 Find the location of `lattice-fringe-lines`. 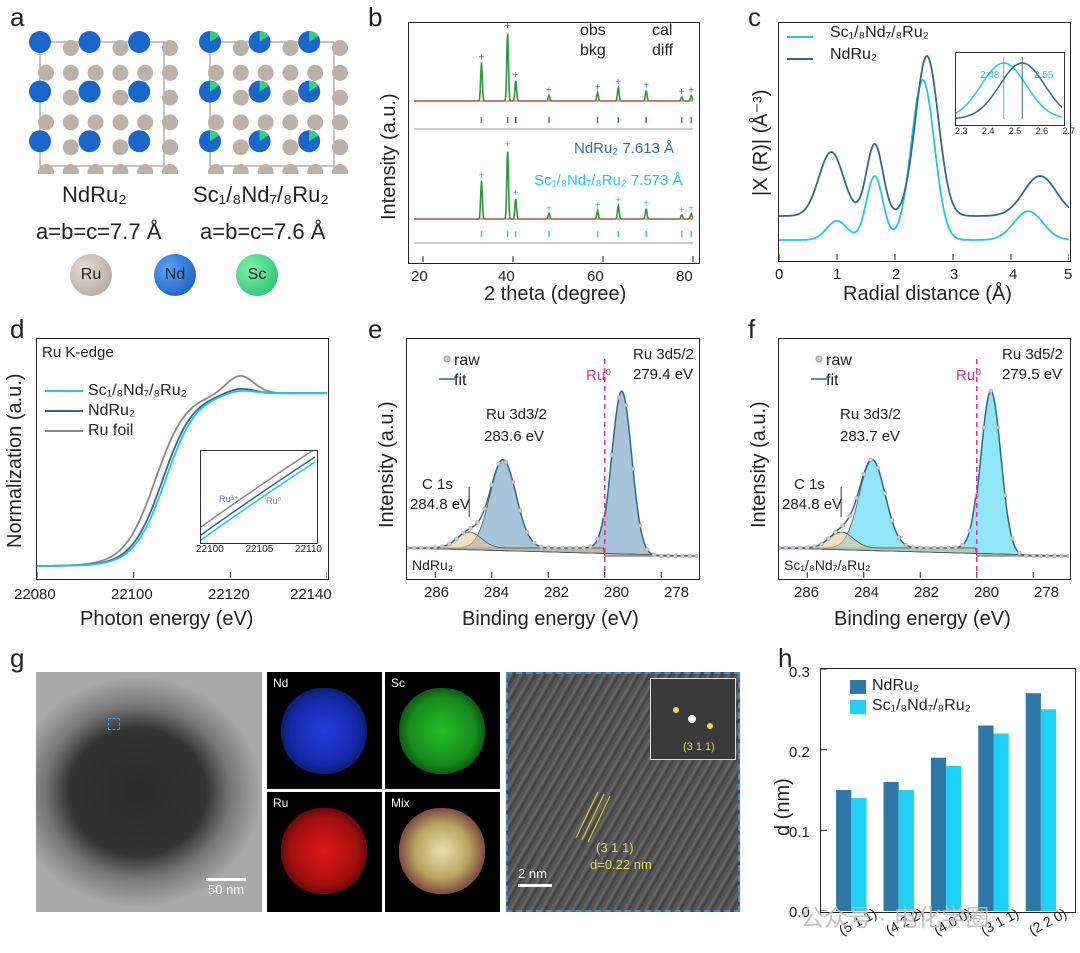

lattice-fringe-lines is located at coordinates (593, 817).